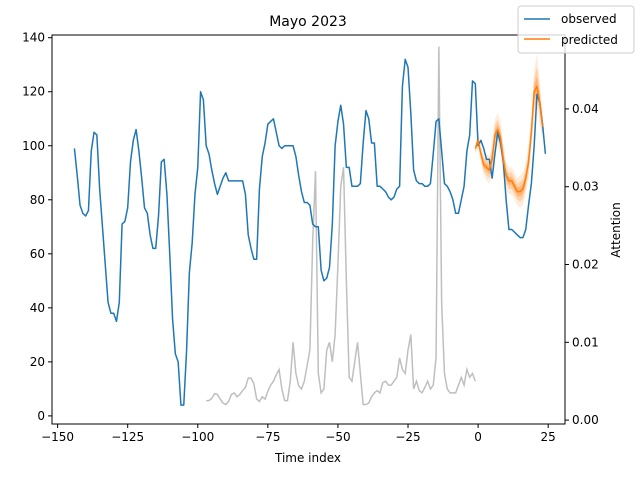 The image size is (640, 480). I want to click on y2-tick-label: 0.04, so click(585, 109).